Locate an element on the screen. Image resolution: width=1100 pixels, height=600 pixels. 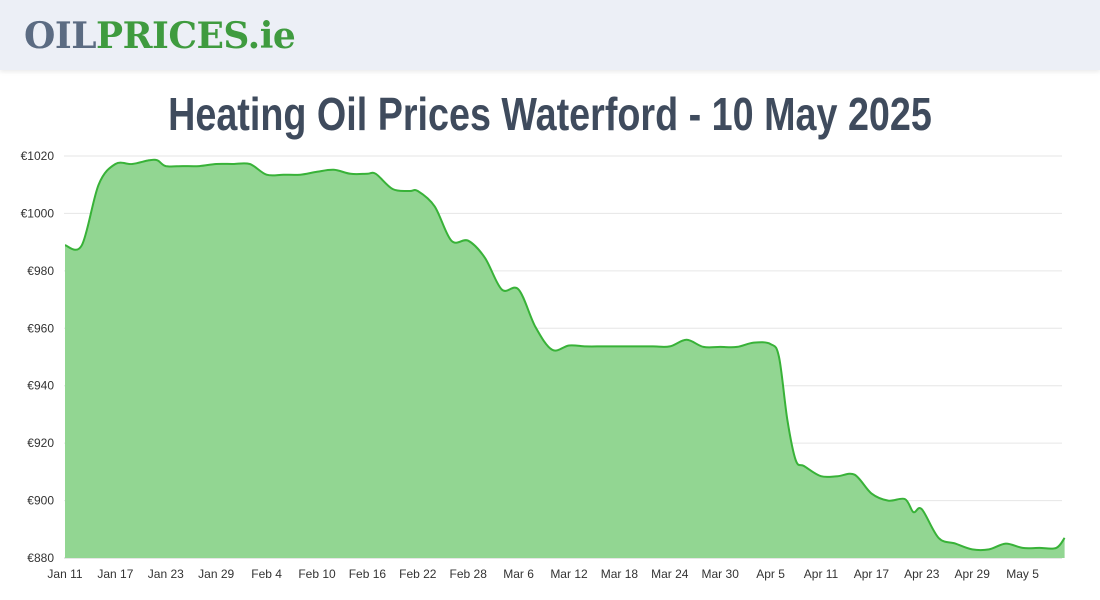
x-tick-label: Mar 6 is located at coordinates (518, 574).